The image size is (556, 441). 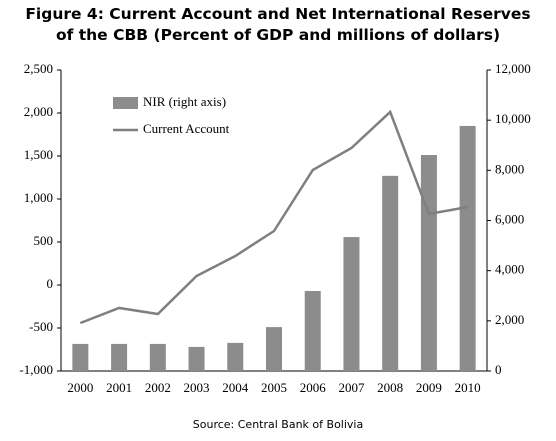 What do you see at coordinates (38, 68) in the screenshot?
I see `y-tick-label: 2,500` at bounding box center [38, 68].